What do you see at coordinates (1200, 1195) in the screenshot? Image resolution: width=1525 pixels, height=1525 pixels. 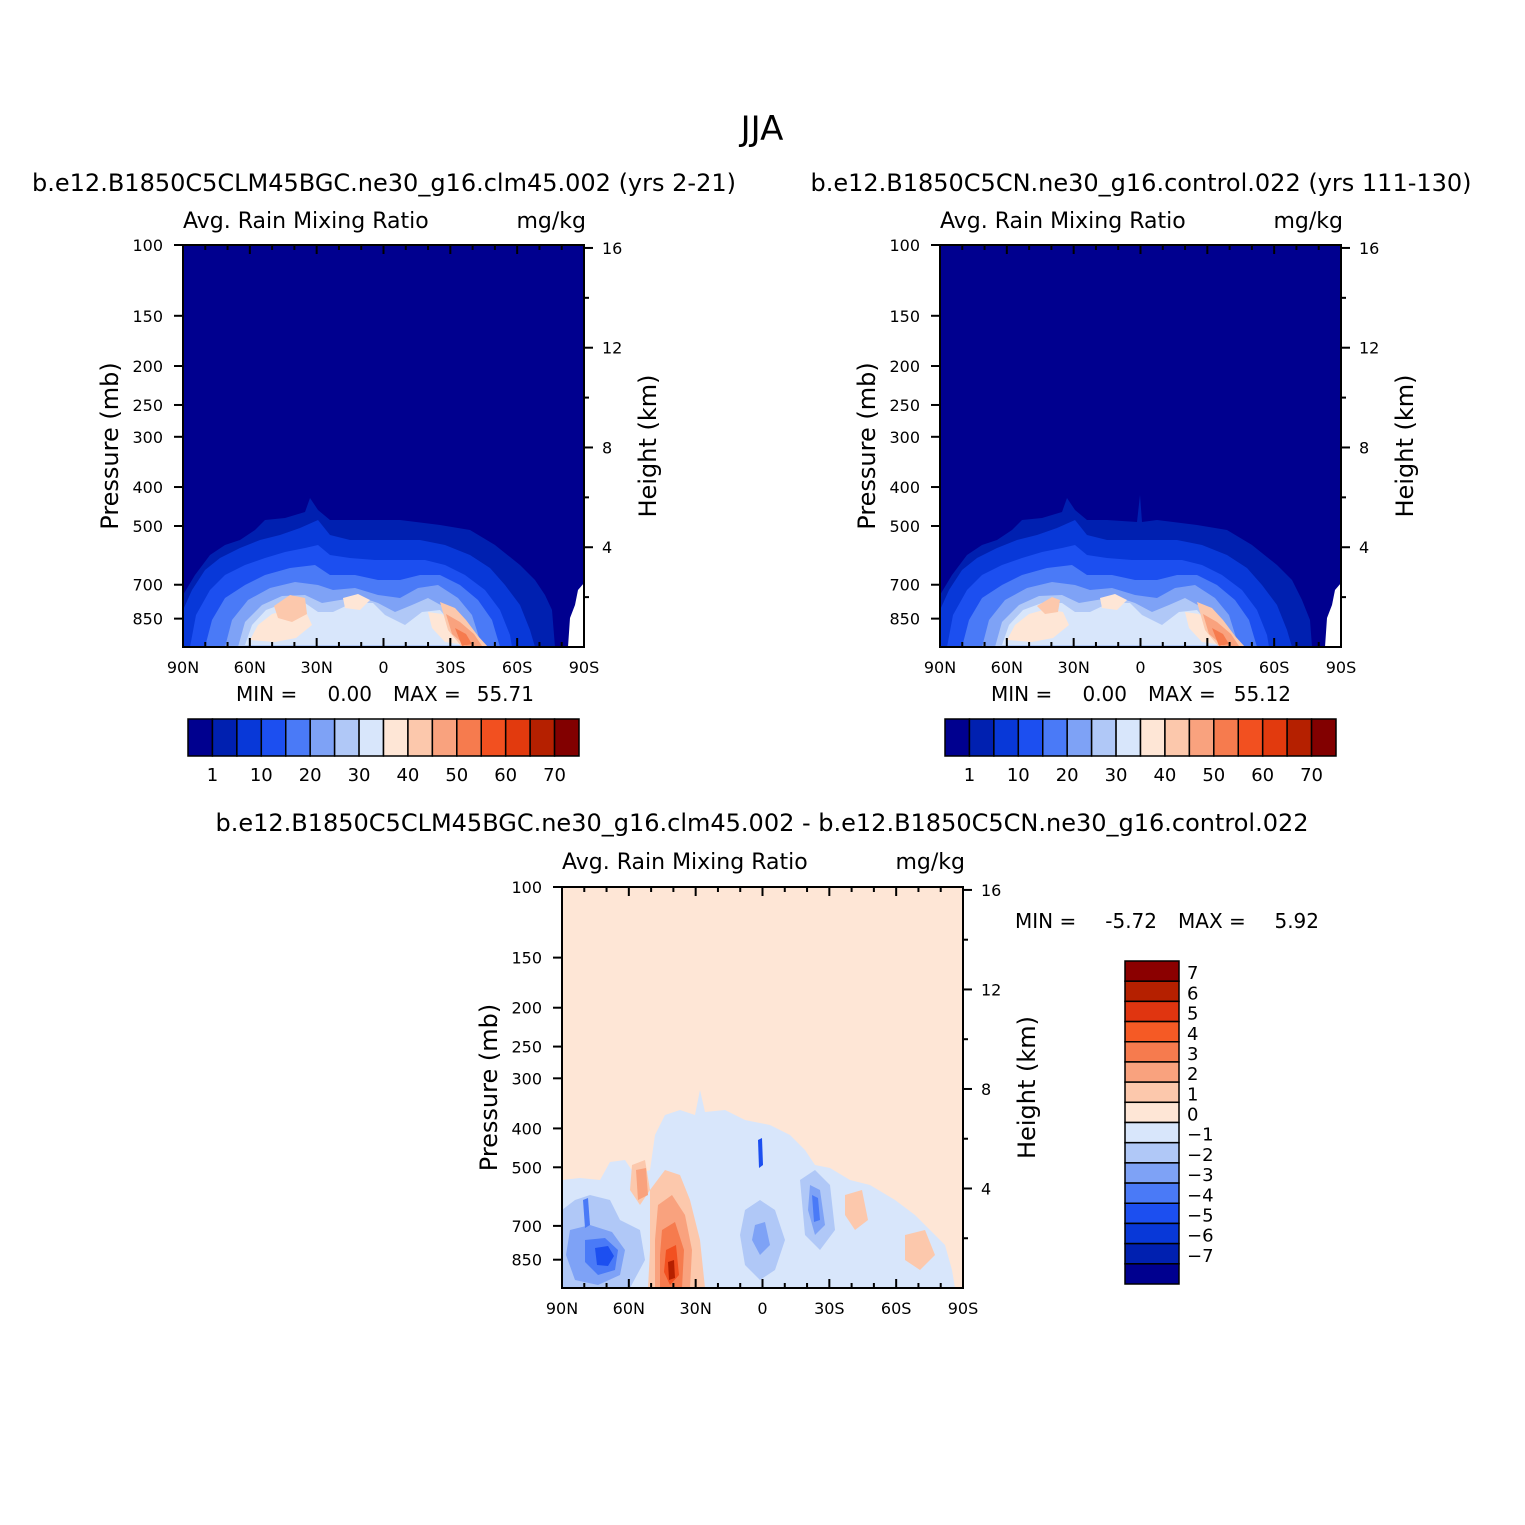 I see `colorbar-label: −4` at bounding box center [1200, 1195].